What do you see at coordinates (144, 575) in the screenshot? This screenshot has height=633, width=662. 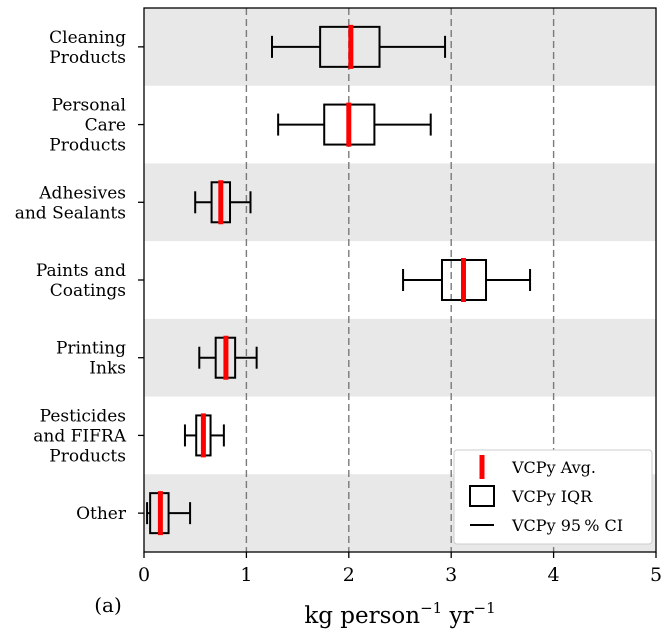 I see `x-tick-label: 0` at bounding box center [144, 575].